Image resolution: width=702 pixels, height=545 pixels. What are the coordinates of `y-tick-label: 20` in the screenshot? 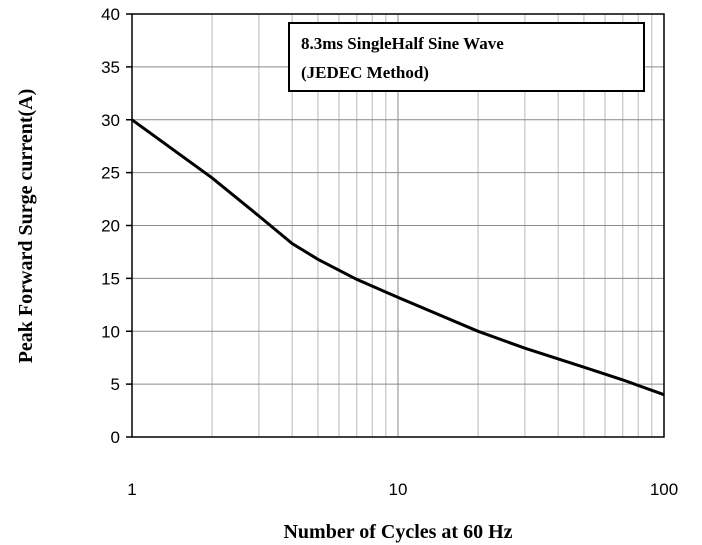 It's located at (110, 226).